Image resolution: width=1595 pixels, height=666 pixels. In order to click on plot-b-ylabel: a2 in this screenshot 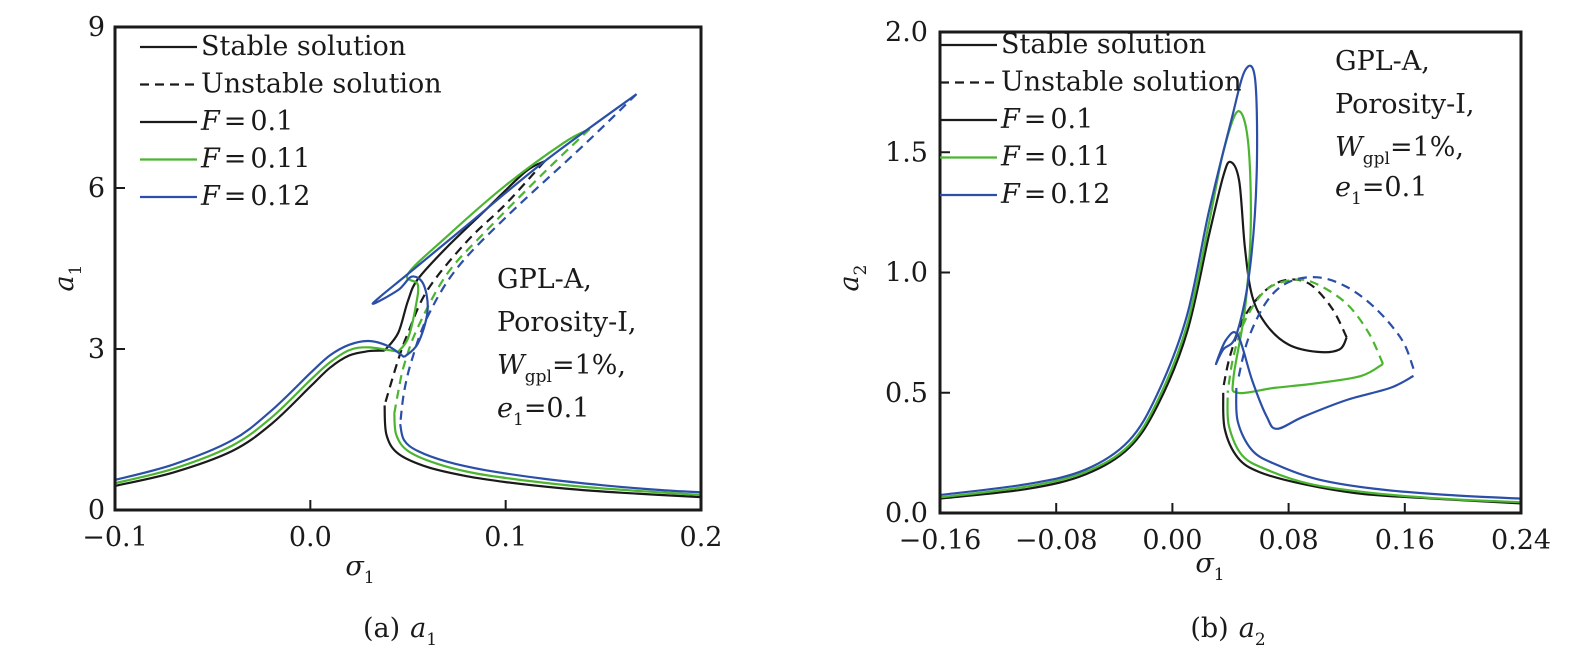, I will do `click(852, 278)`.